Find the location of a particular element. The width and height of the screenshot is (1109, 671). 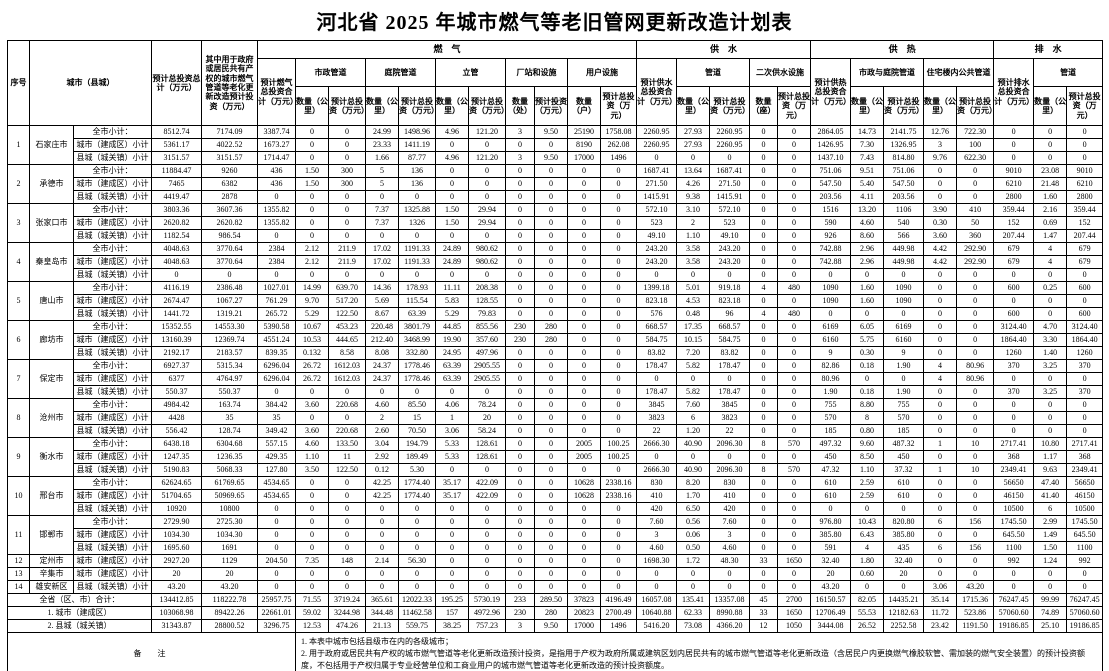

table-cell: 292.90 is located at coordinates (975, 249).